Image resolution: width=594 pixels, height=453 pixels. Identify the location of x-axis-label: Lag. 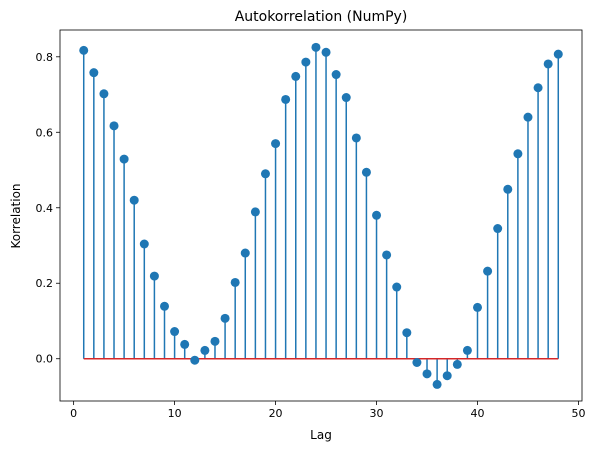
(321, 435).